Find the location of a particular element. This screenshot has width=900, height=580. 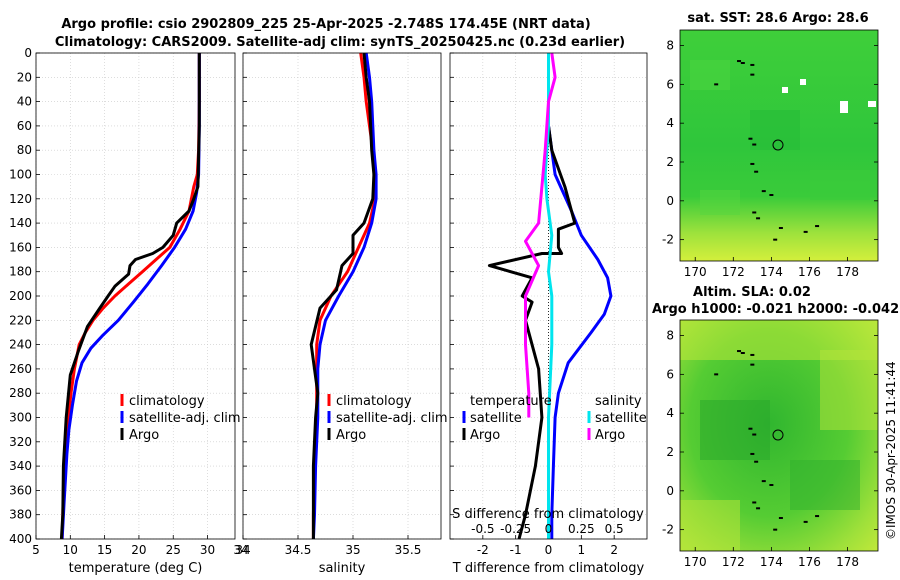

series-line-t-satellite is located at coordinates (580, 296).